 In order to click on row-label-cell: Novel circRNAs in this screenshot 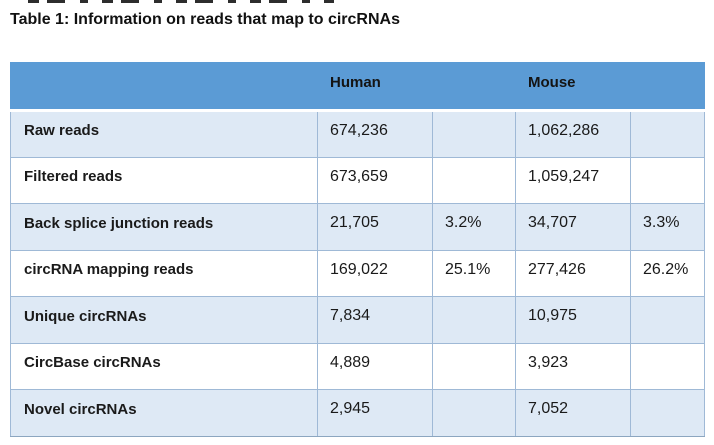, I will do `click(164, 413)`.